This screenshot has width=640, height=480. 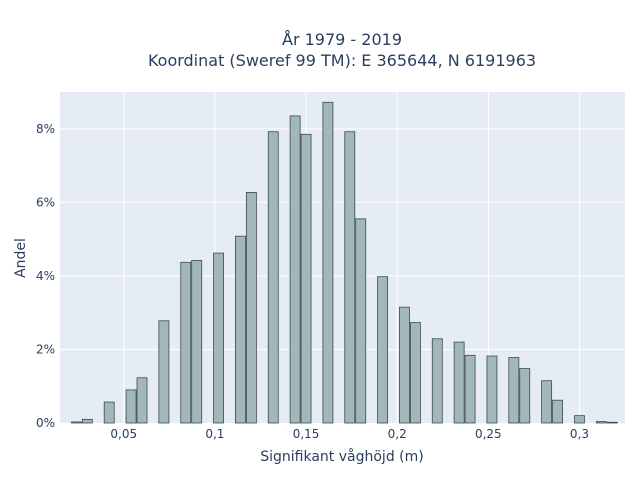 I want to click on x-tick-label: 0,25, so click(x=488, y=434).